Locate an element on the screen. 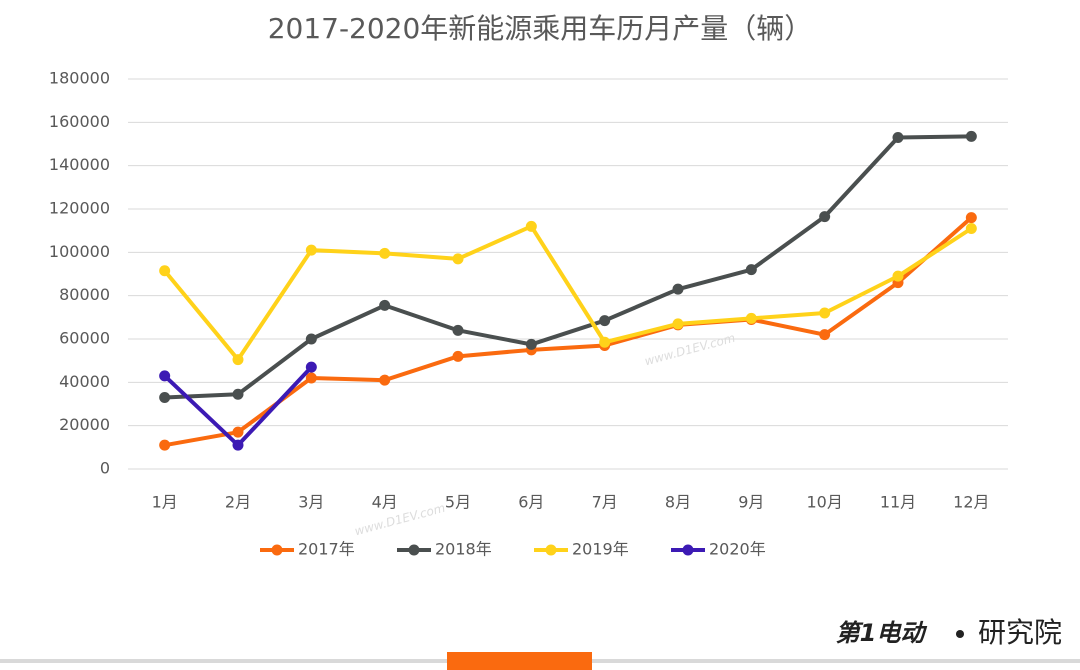  x-tick-label: 1月 is located at coordinates (165, 502).